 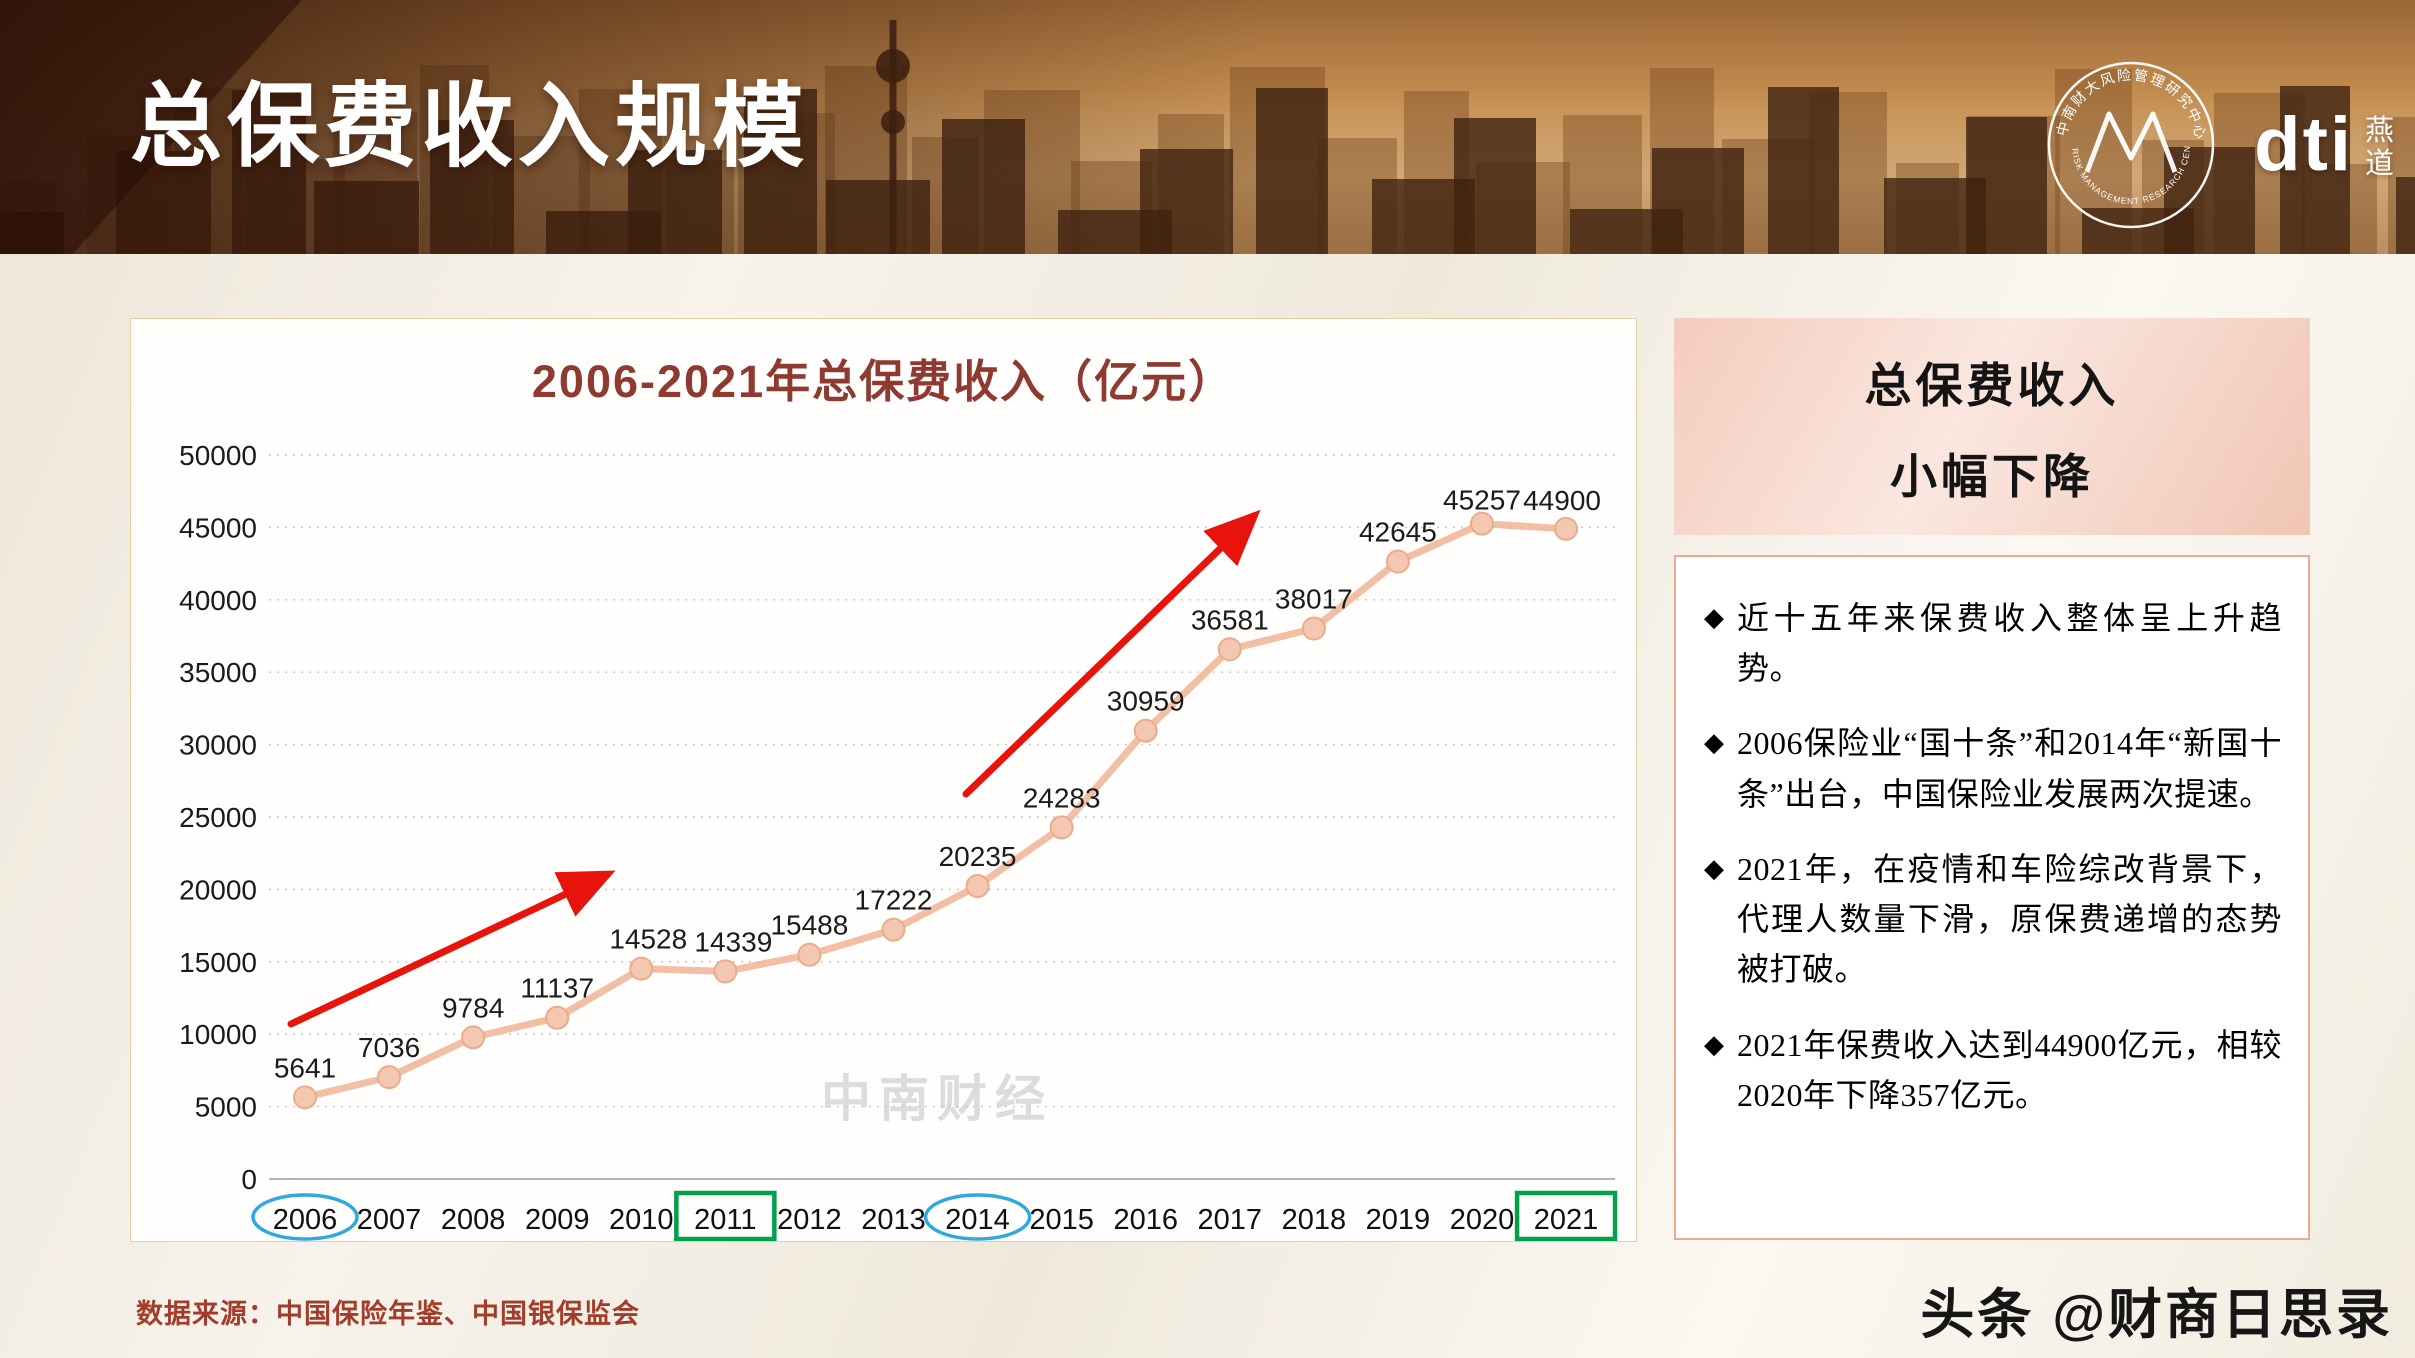 What do you see at coordinates (2009, 919) in the screenshot?
I see `key-point-text: 2021年，在疫情和车险综改背景下，代理人数量下滑，原保费递增的态势被打破。` at bounding box center [2009, 919].